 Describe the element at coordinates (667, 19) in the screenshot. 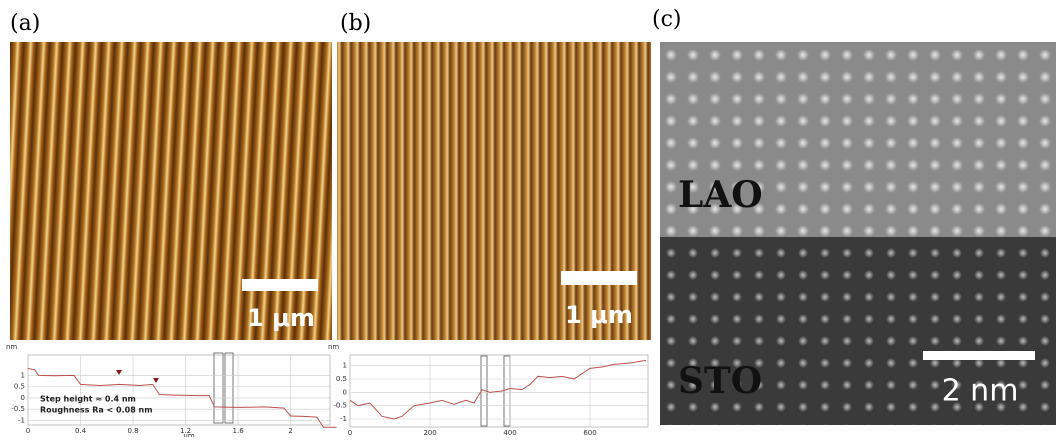

I see `panel-label: (c)` at that location.